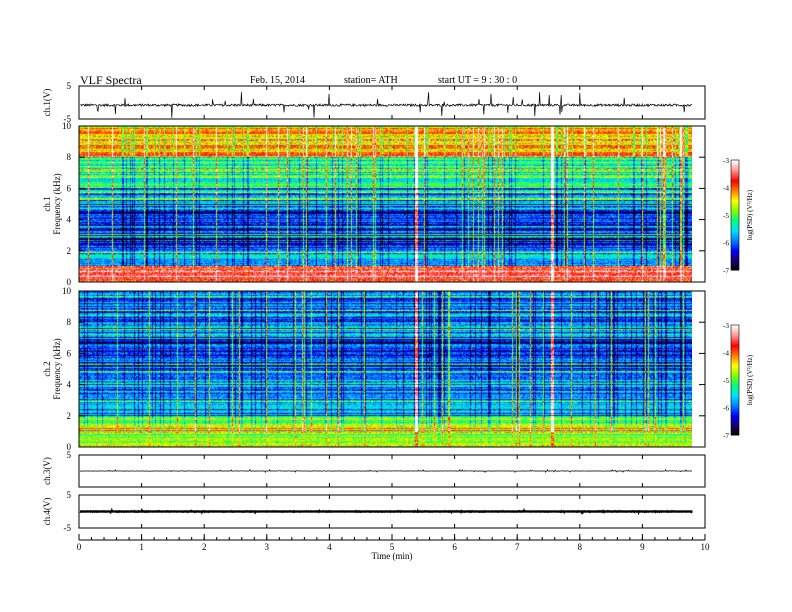 The image size is (792, 612). What do you see at coordinates (392, 547) in the screenshot?
I see `xaxis-tick-label: 5` at bounding box center [392, 547].